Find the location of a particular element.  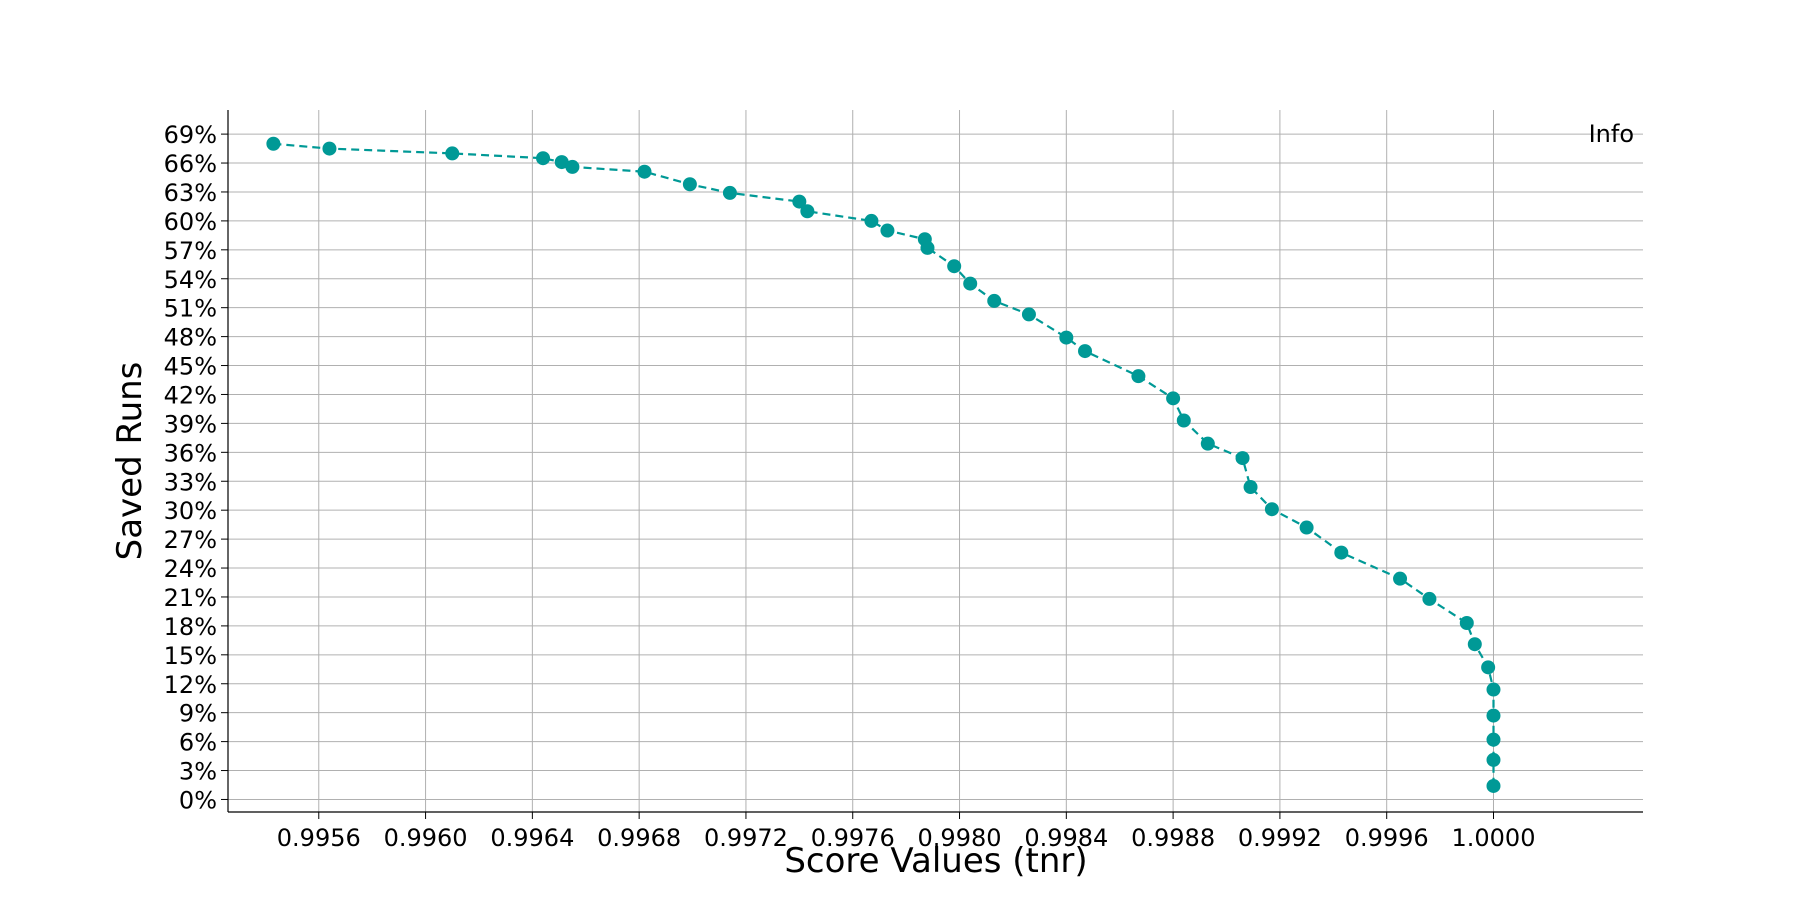

y-tick-label: 6% is located at coordinates (198, 743).